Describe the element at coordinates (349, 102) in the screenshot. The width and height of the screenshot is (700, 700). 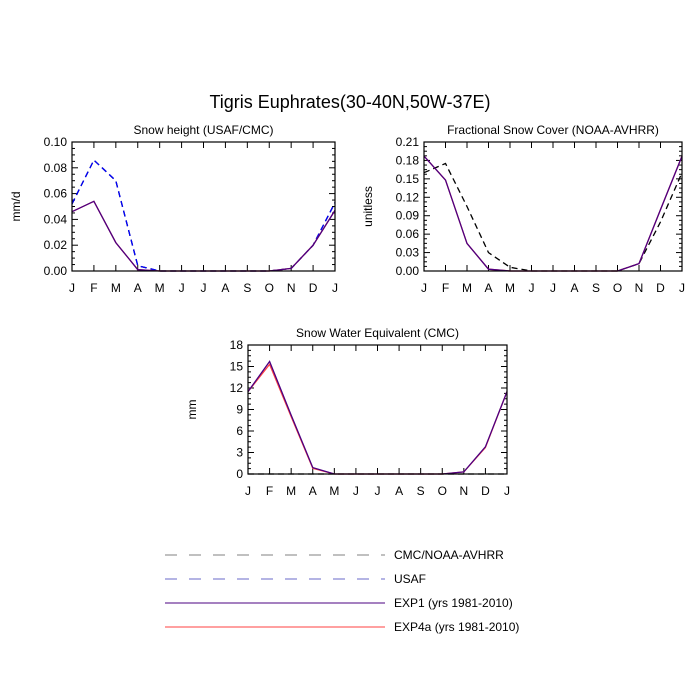
I see `figure-title: Tigris Euphrates(30-40N,50W-37E)` at that location.